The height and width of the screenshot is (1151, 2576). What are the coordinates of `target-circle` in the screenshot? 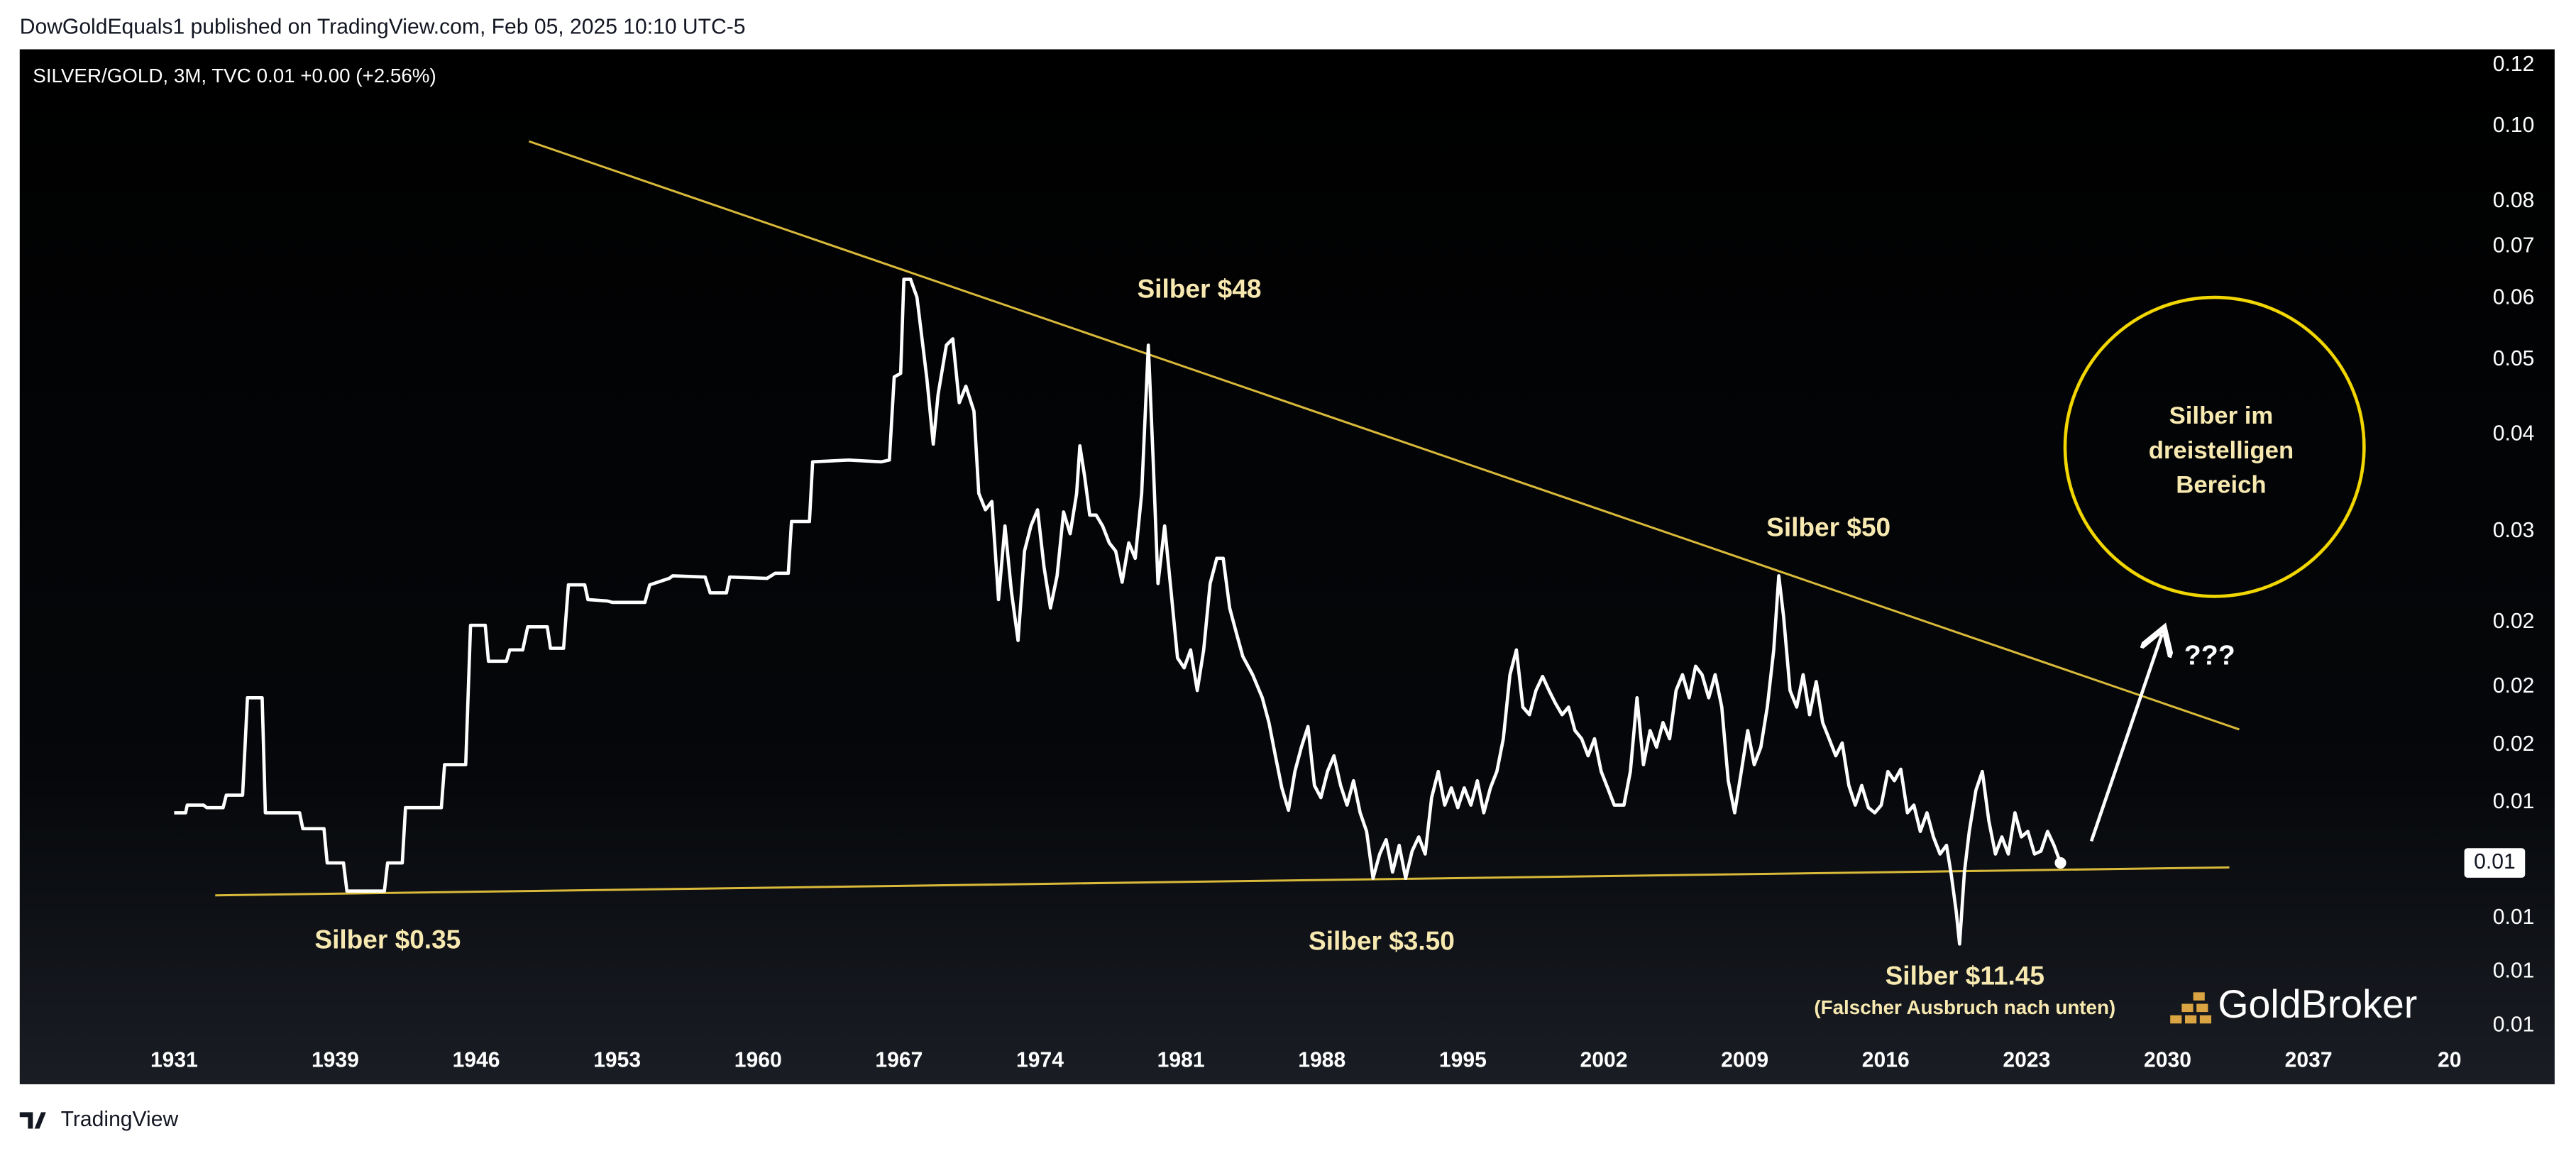 It's located at (2214, 446).